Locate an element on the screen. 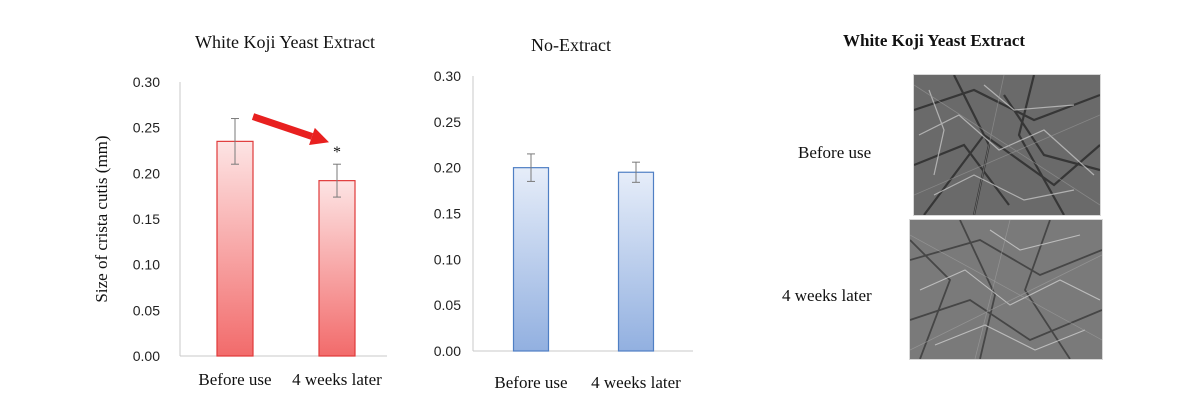 This screenshot has width=1194, height=405. trend-arrow is located at coordinates (282, 126).